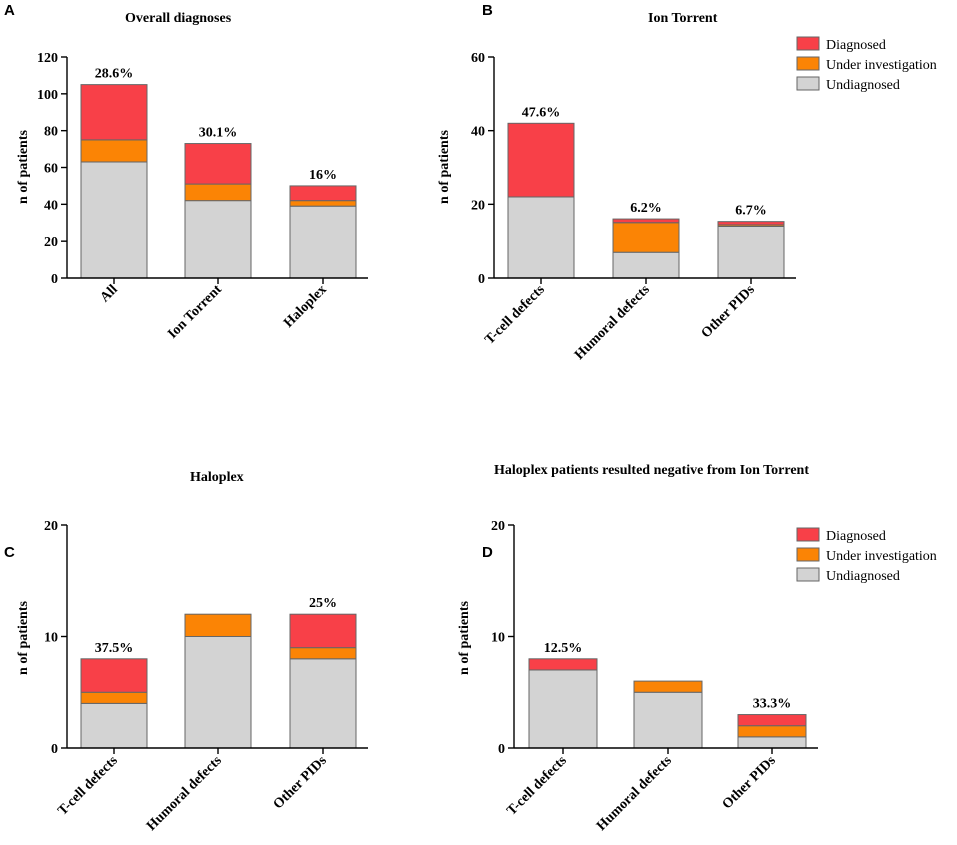 The height and width of the screenshot is (845, 957). I want to click on data-label: 47.6%, so click(541, 112).